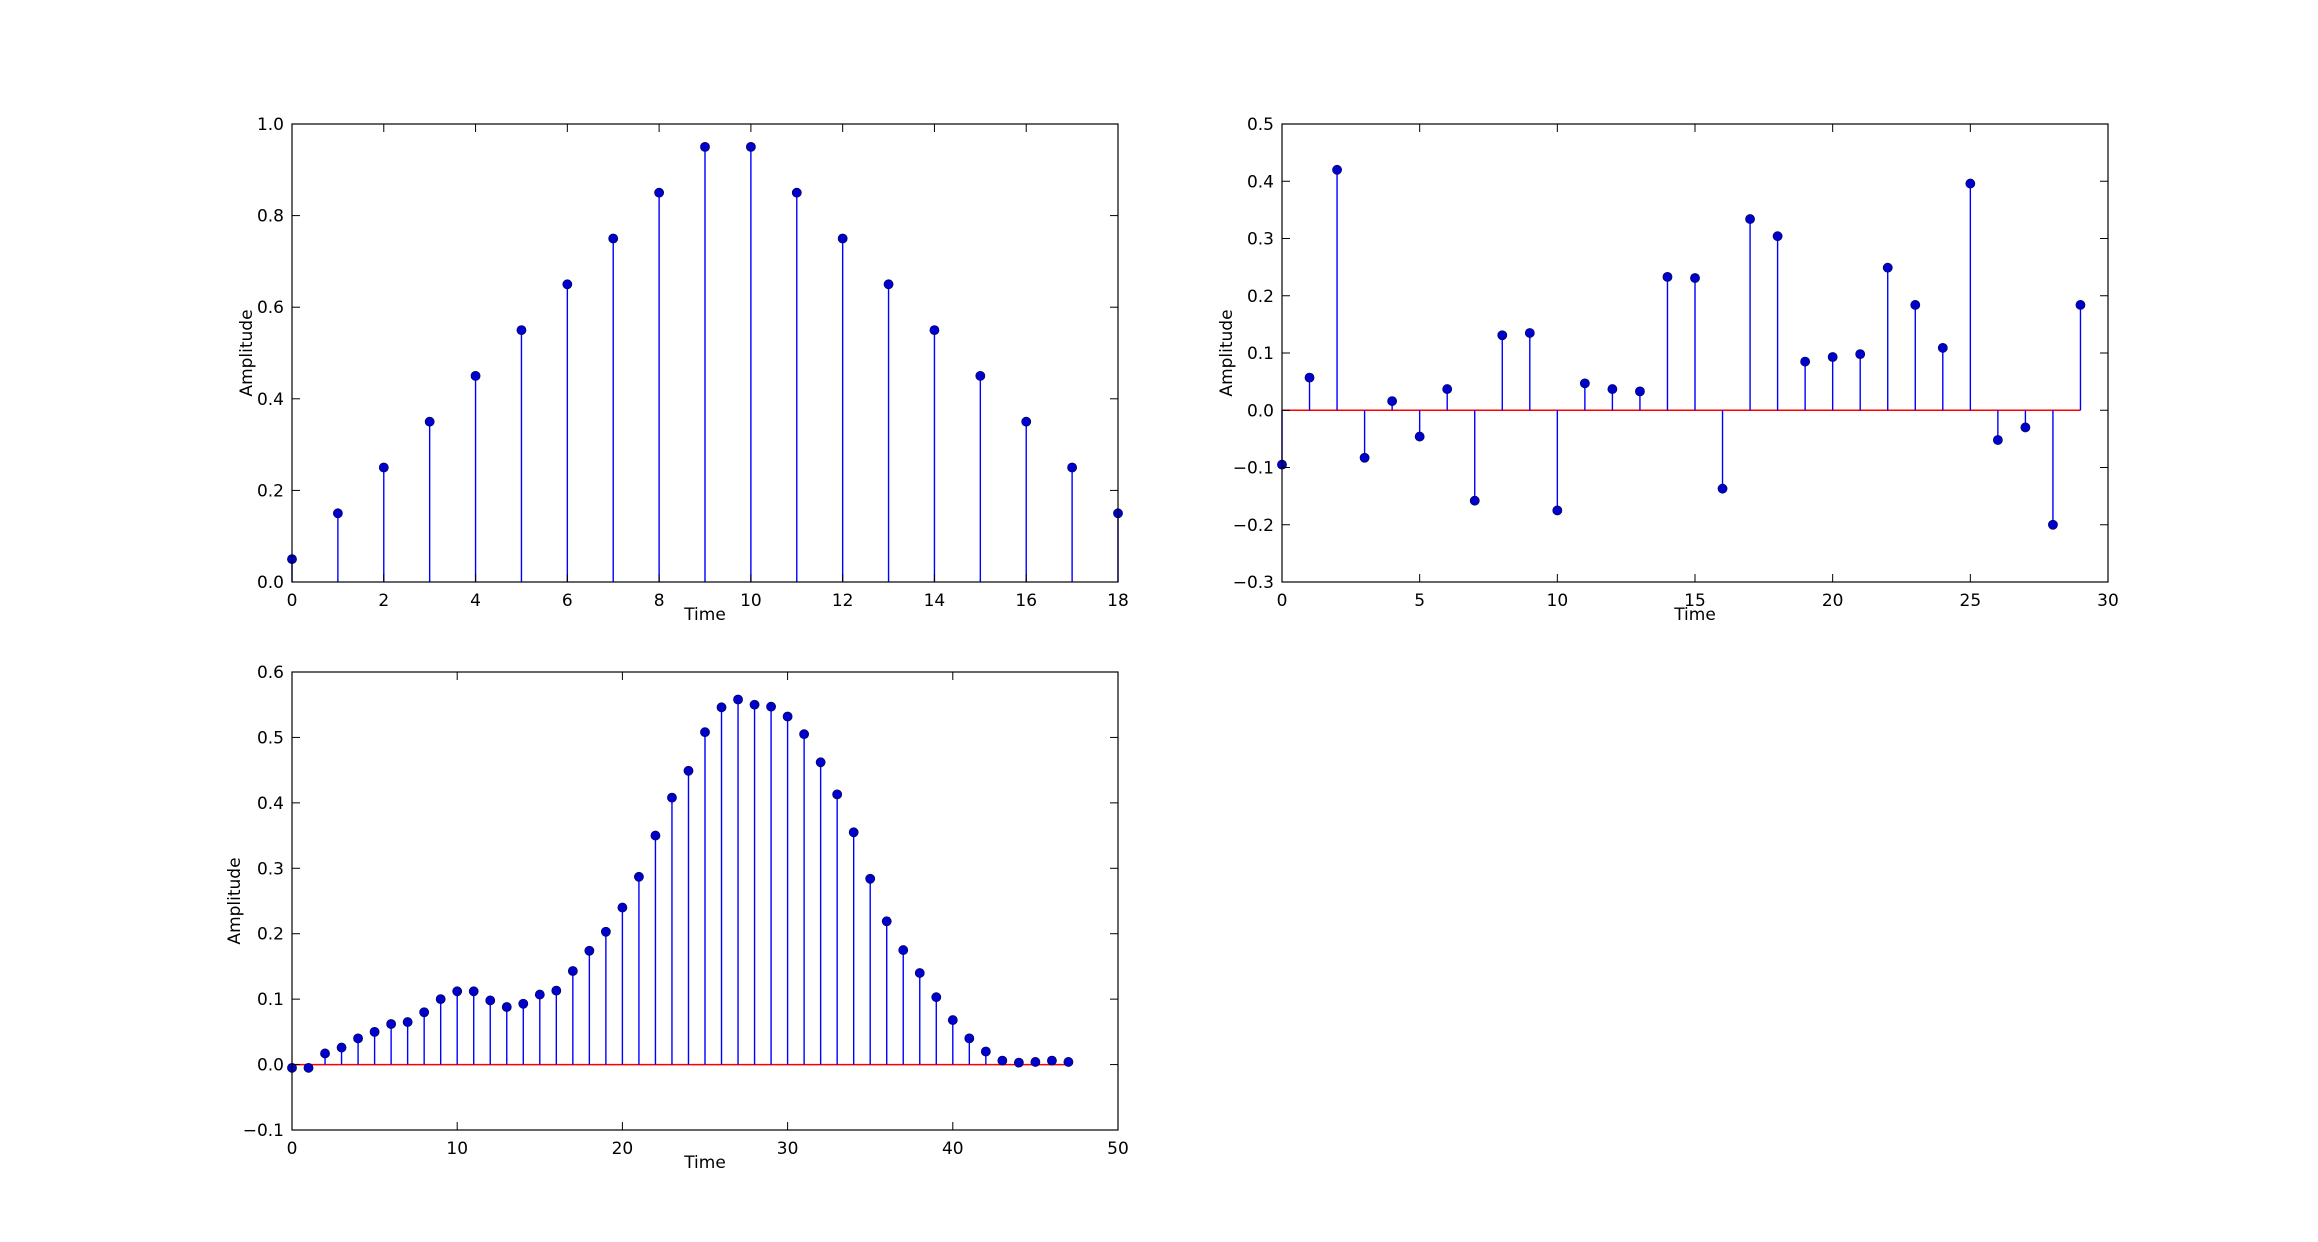 Image resolution: width=2318 pixels, height=1242 pixels. I want to click on x-ticks: 0 5 10 15 20 25 30, so click(1698, 367).